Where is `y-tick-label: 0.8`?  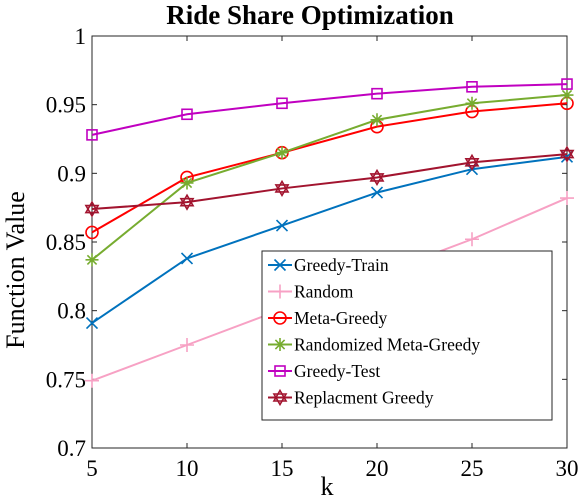 y-tick-label: 0.8 is located at coordinates (71, 311).